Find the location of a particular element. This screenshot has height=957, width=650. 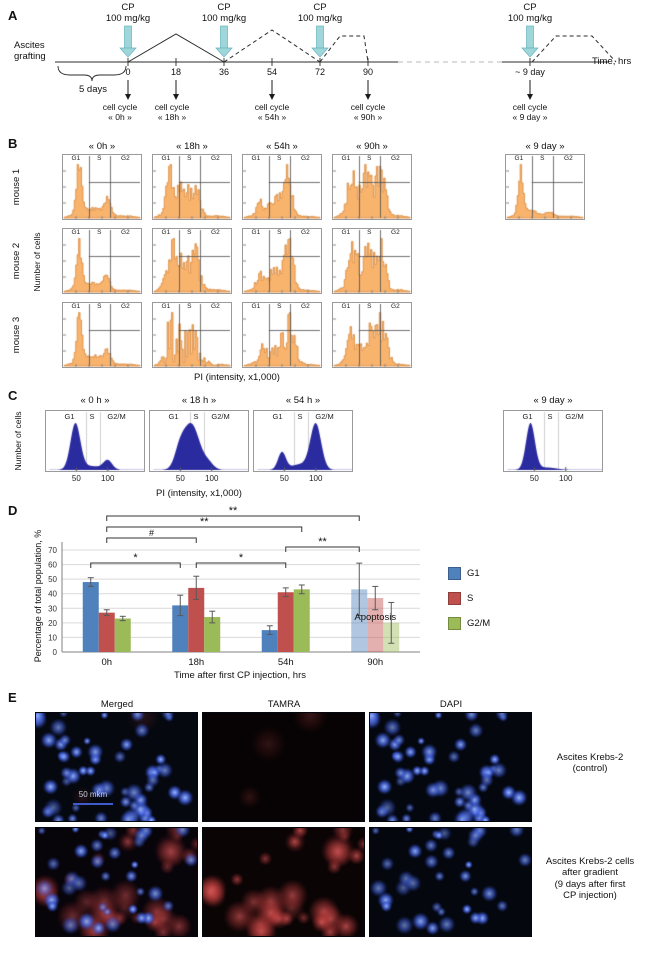

micro-gradient-dapi is located at coordinates (450, 882).